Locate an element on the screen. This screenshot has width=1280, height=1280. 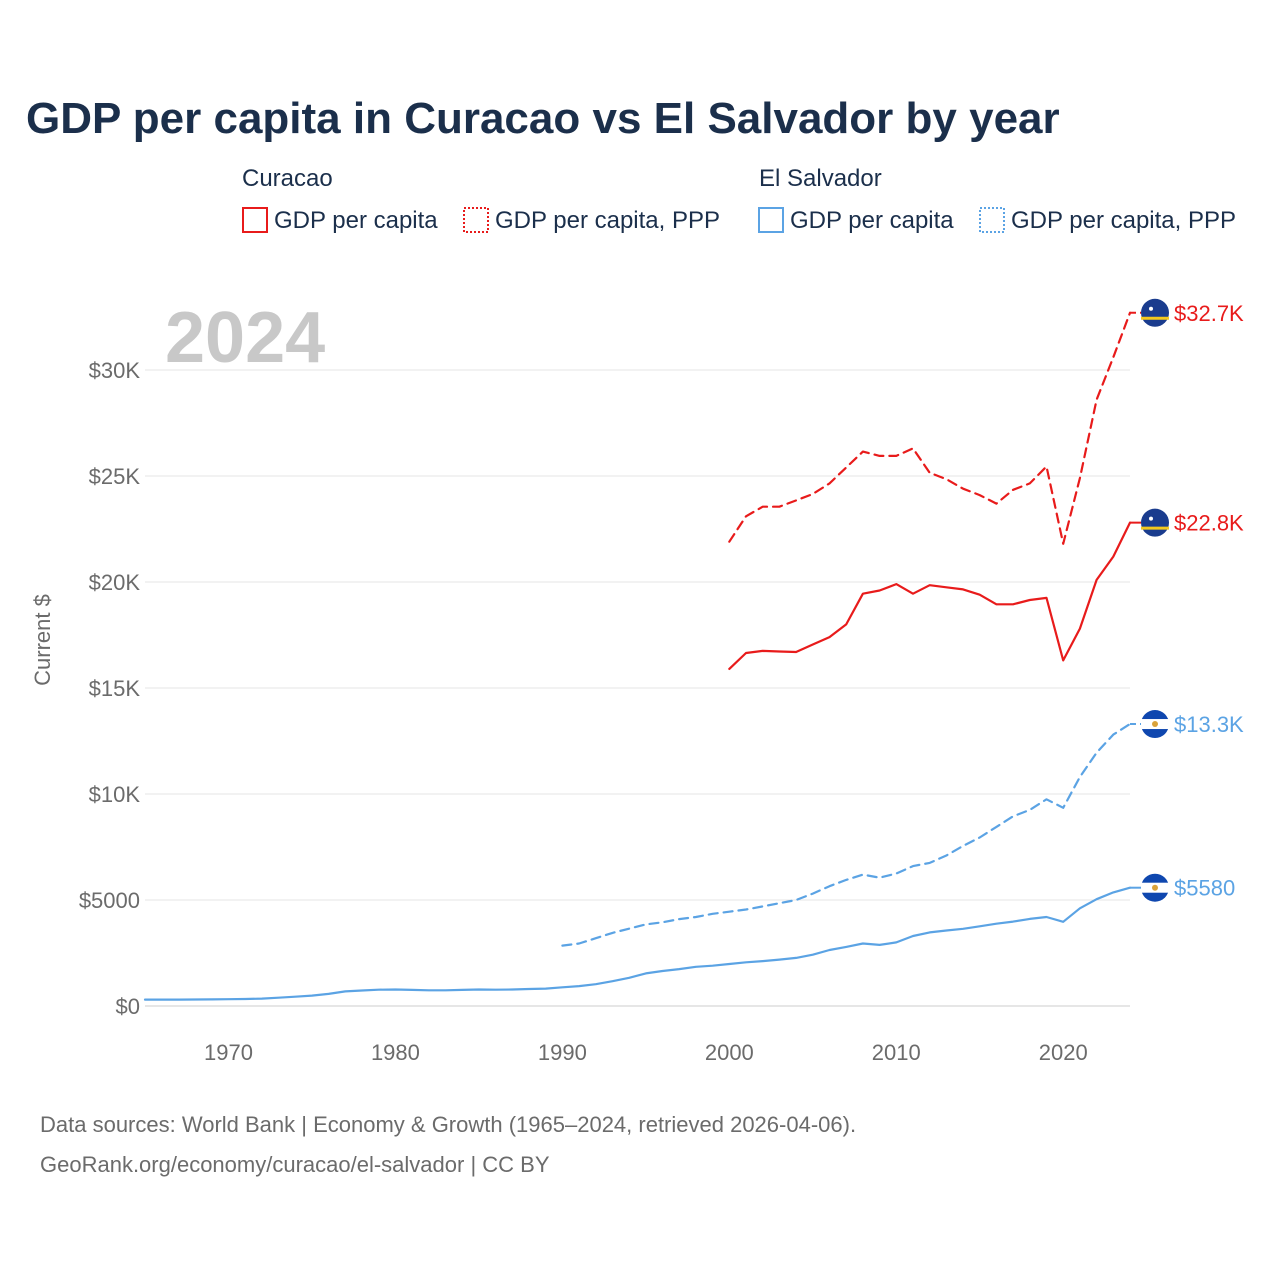
y-axis-ticks: $0 $5000 $10K $15K $20K $25K $30K is located at coordinates (110, 688).